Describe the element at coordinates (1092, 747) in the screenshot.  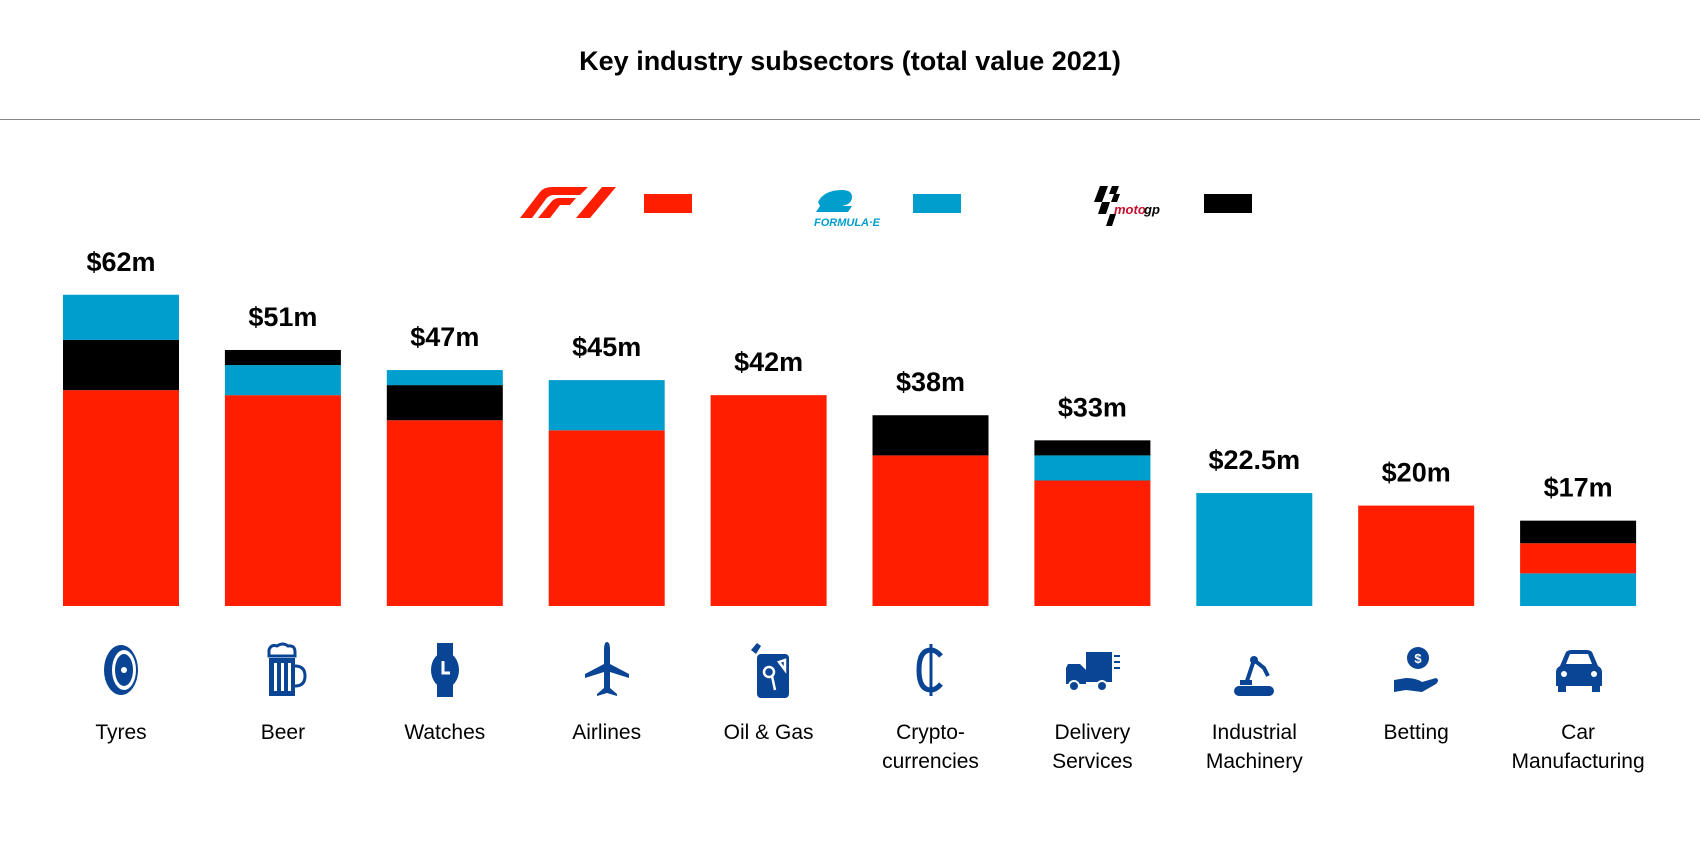
I see `category-label: Delivery Services` at that location.